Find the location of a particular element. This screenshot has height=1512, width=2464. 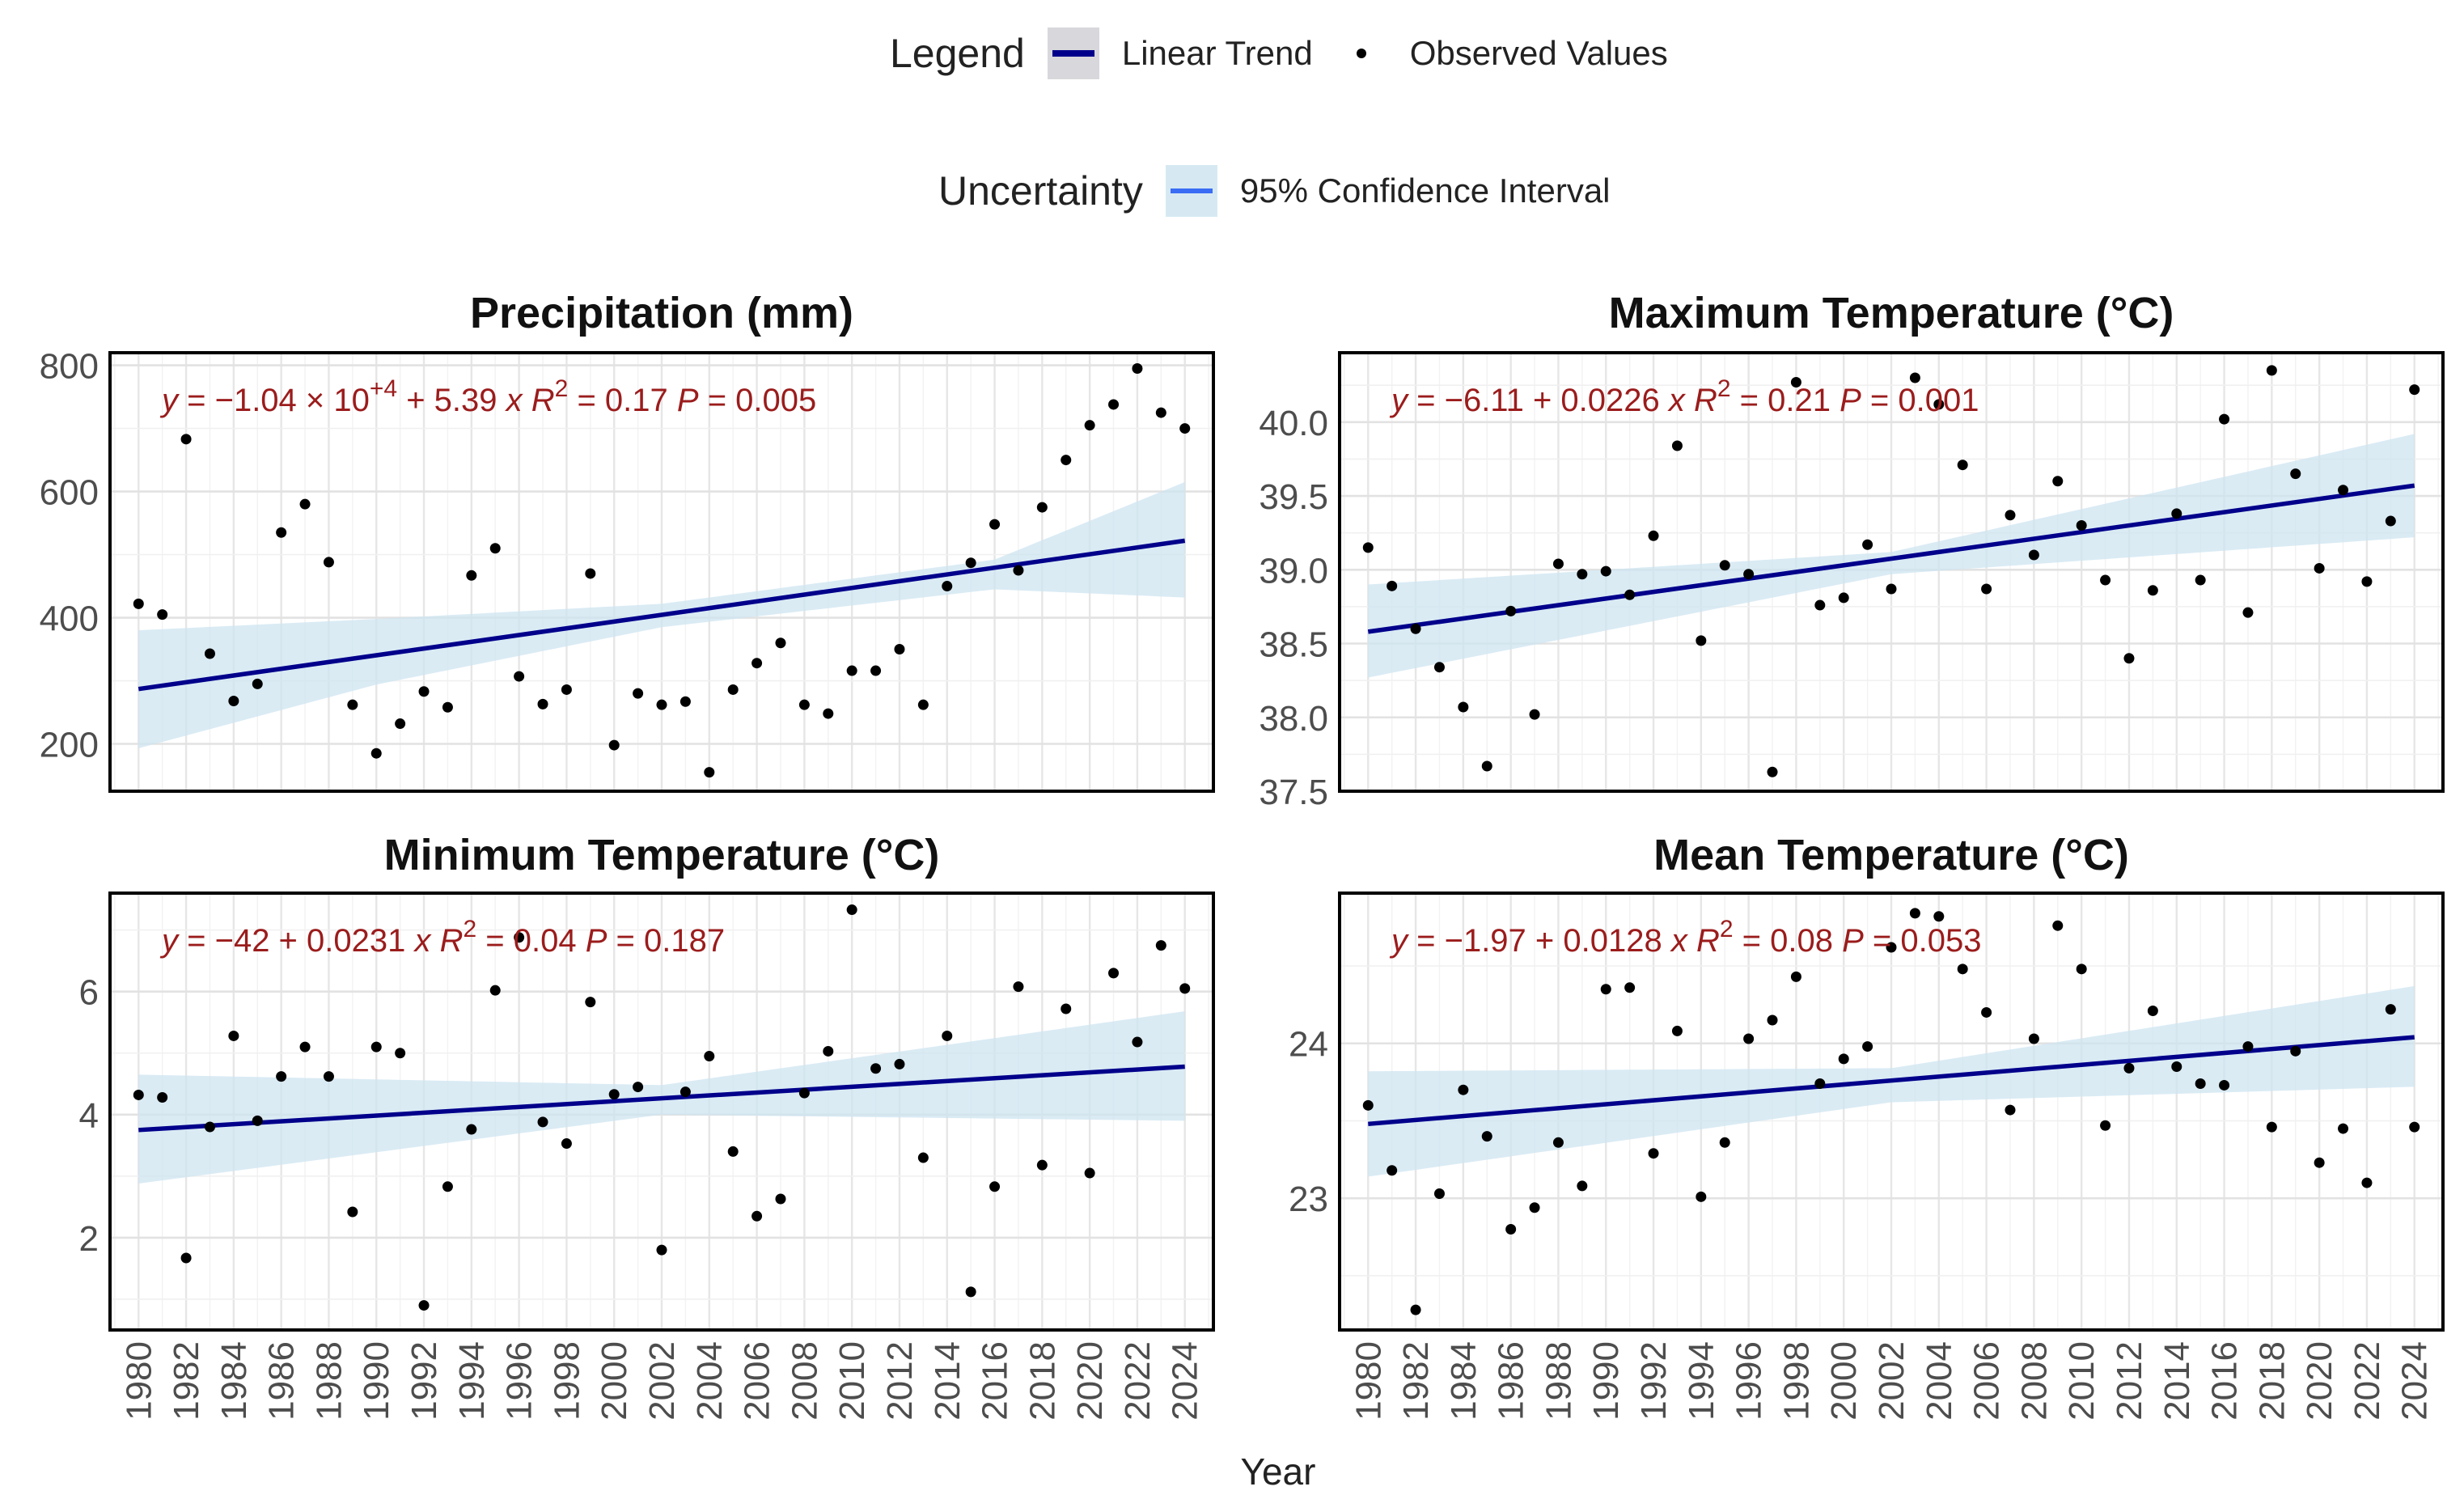

x-tick-label: 2012 is located at coordinates (900, 1381).